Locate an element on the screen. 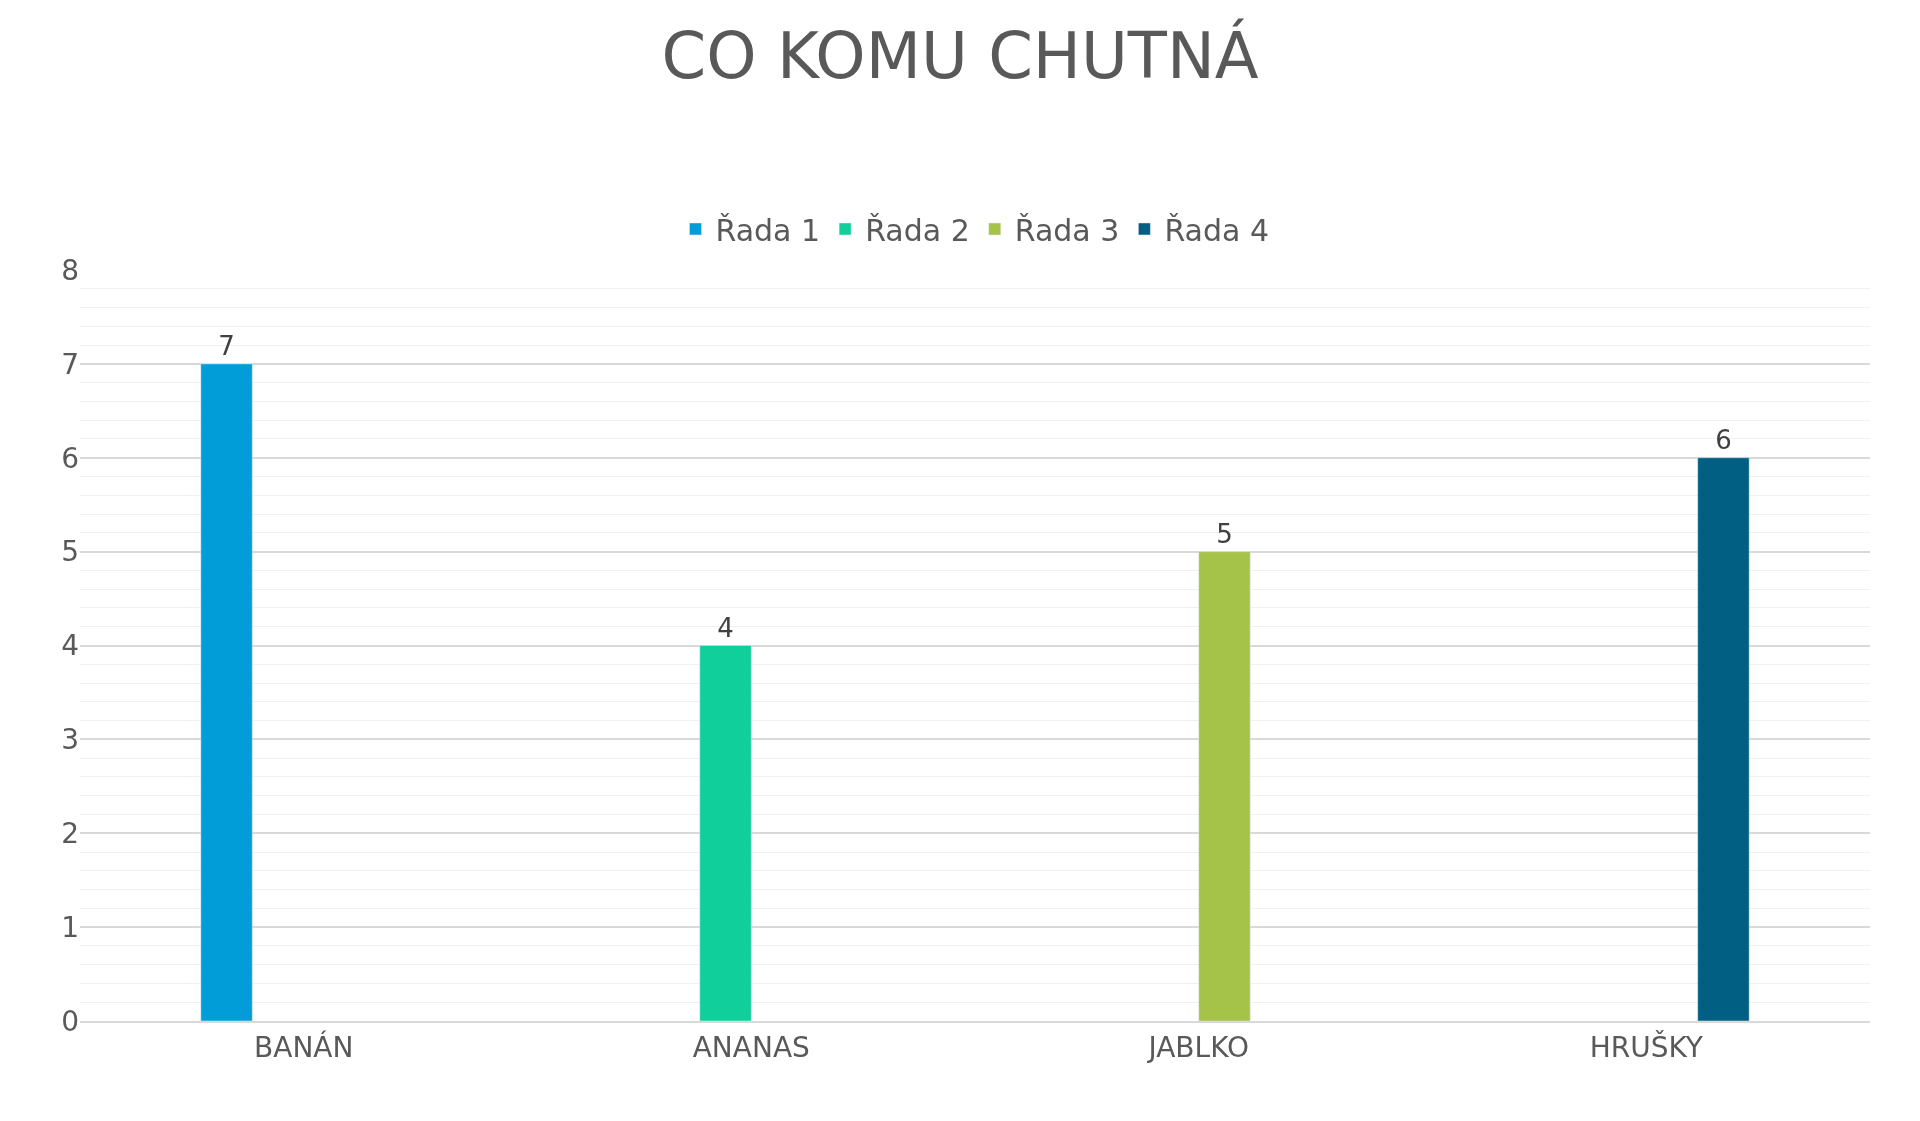 This screenshot has height=1121, width=1920. legend-label: Řada 4 is located at coordinates (1216, 230).